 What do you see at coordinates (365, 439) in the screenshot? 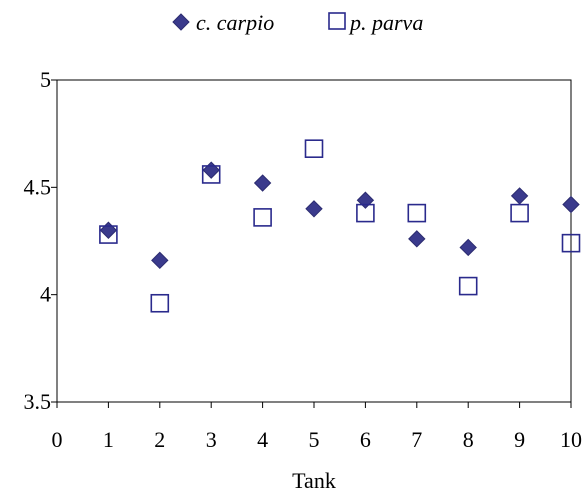
I see `x-tick-label: 6` at bounding box center [365, 439].